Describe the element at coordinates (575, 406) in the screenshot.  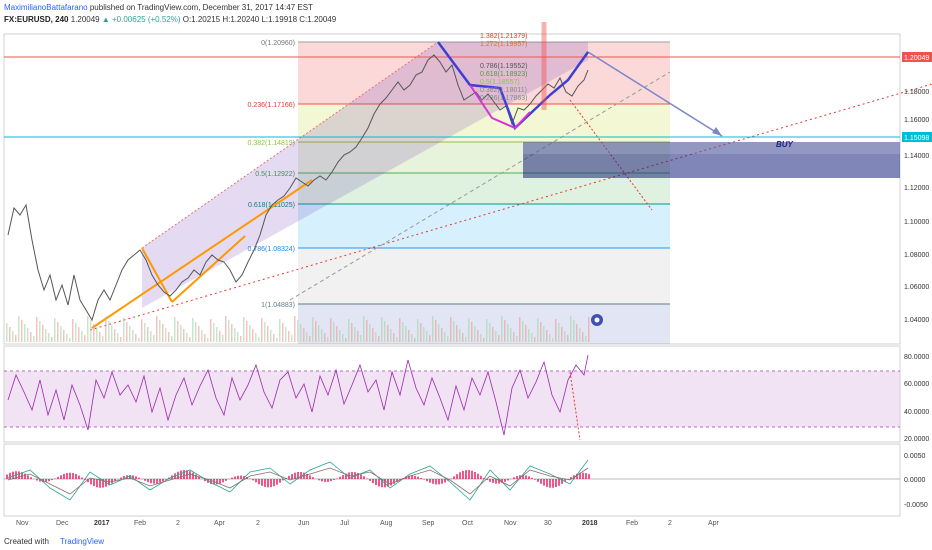
I see `rsi-divergence` at that location.